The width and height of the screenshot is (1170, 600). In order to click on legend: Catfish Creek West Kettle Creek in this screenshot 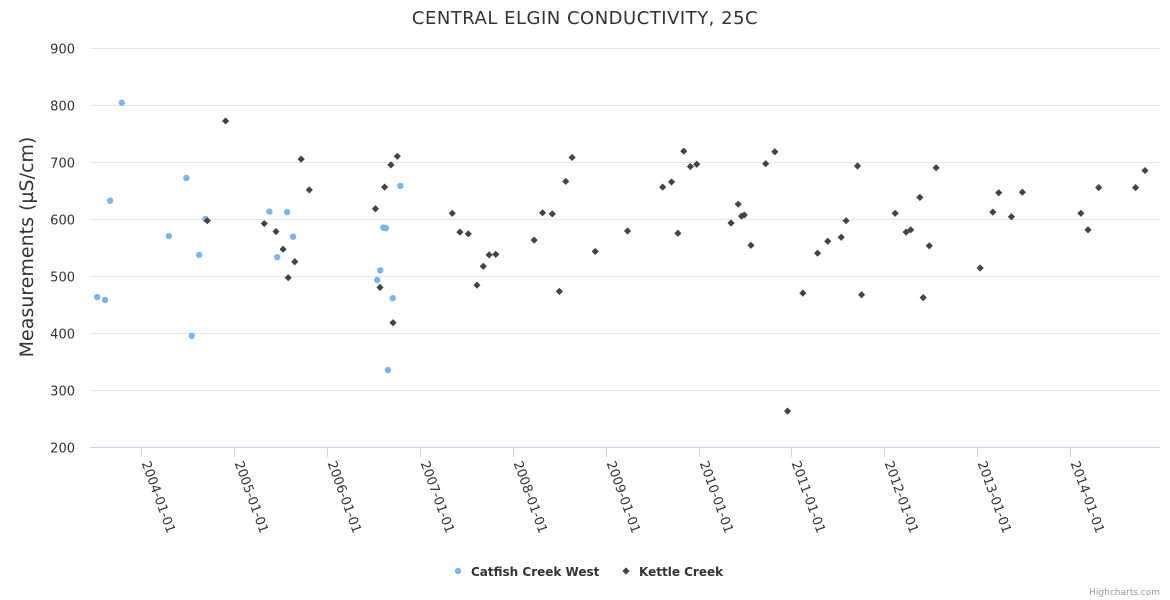, I will do `click(589, 572)`.